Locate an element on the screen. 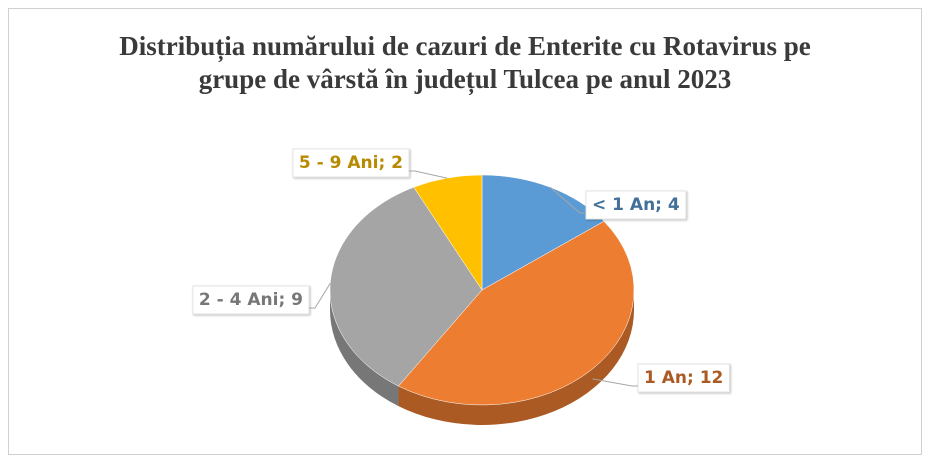 This screenshot has width=931, height=463. data-label: 5 - 9 Ani; 2 is located at coordinates (351, 163).